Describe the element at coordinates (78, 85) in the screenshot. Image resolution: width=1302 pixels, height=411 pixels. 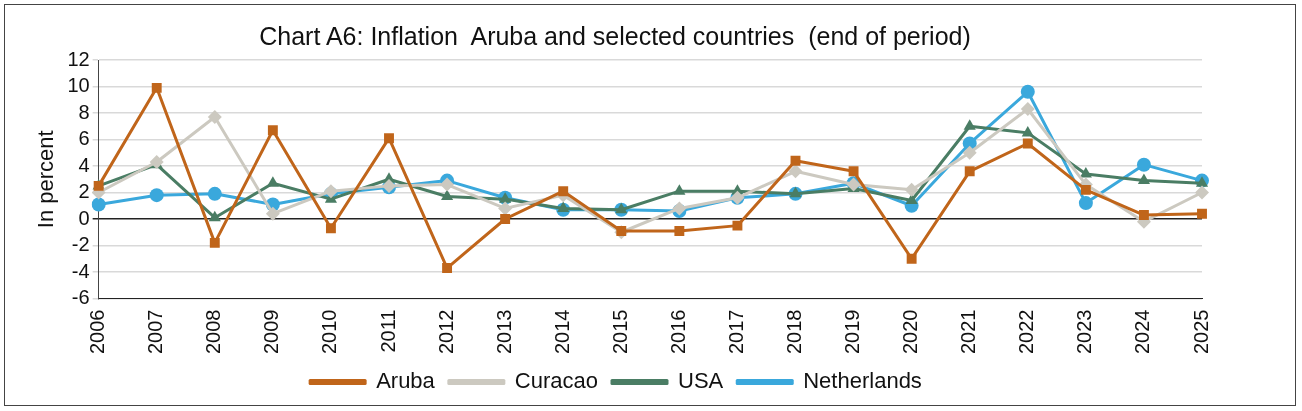
I see `y-tick-label: 10` at that location.